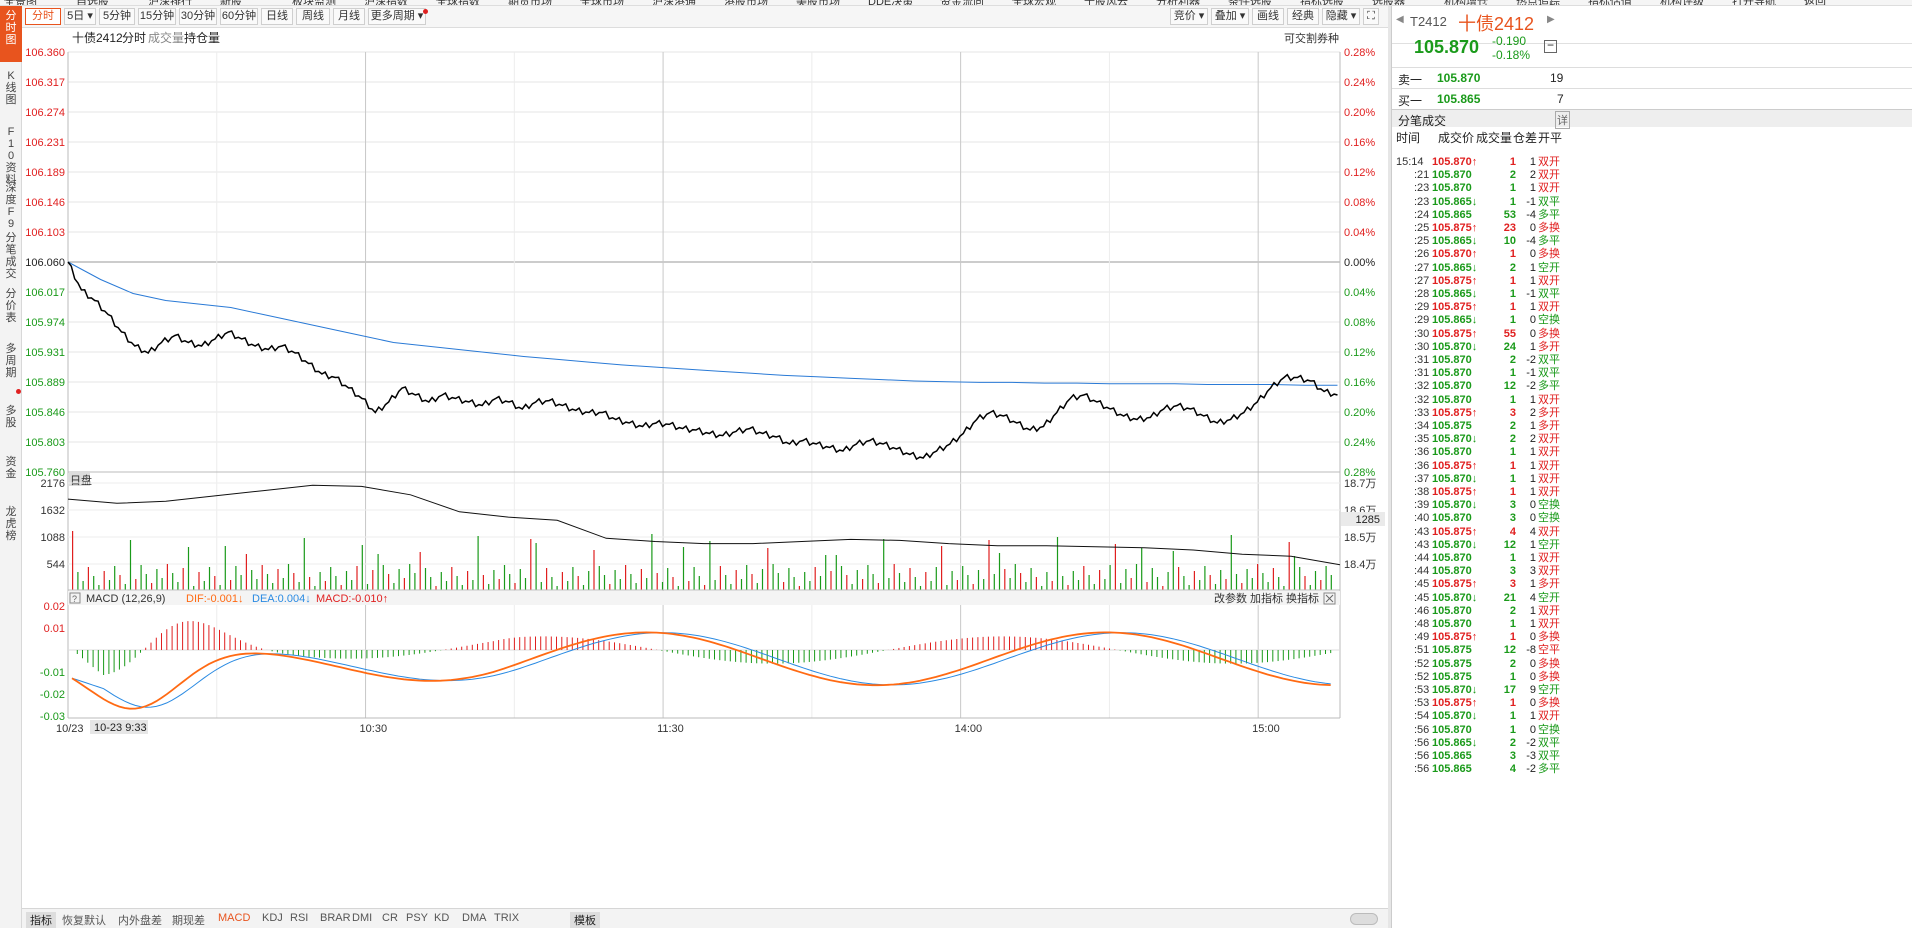 Image resolution: width=1912 pixels, height=928 pixels. I want to click on period-tab: 周线, so click(313, 16).